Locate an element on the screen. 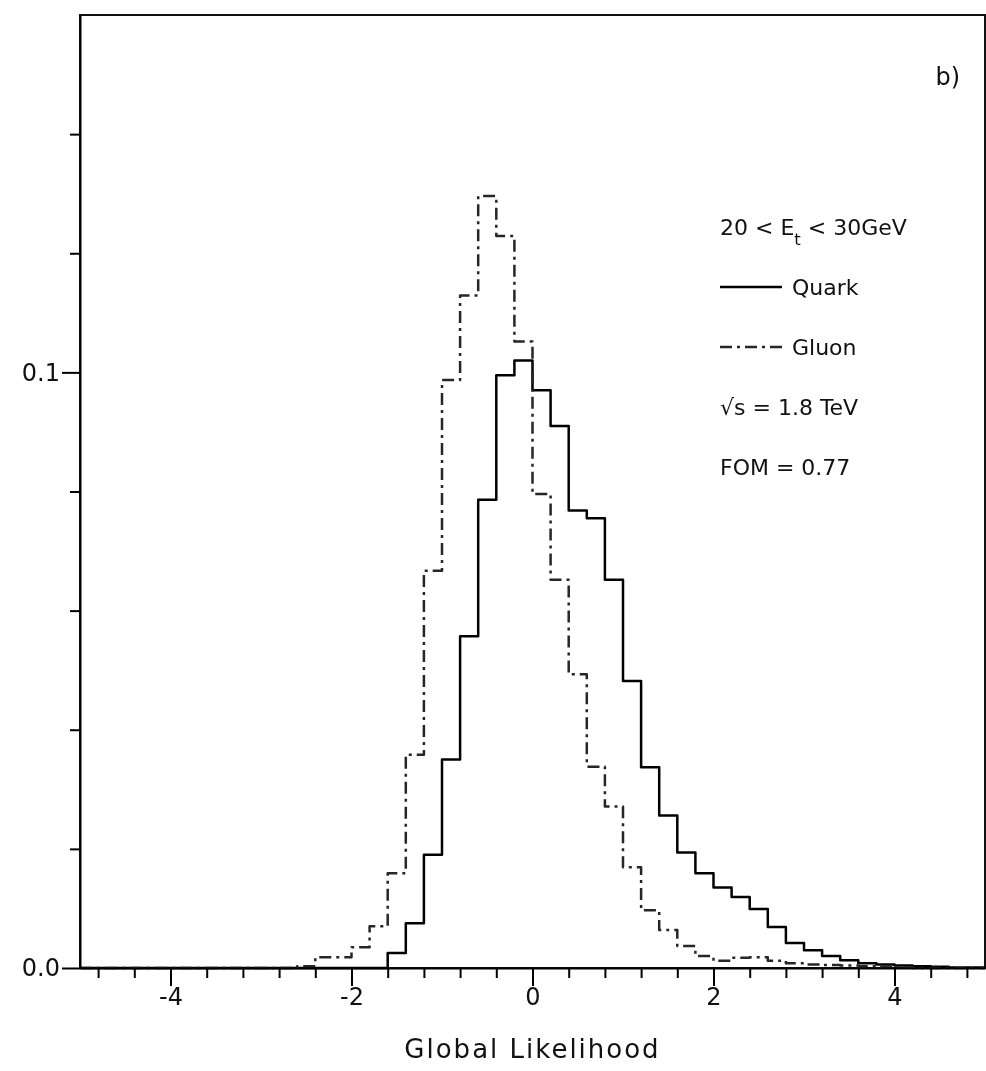 The width and height of the screenshot is (986, 1071). legend-label: Quark is located at coordinates (825, 287).